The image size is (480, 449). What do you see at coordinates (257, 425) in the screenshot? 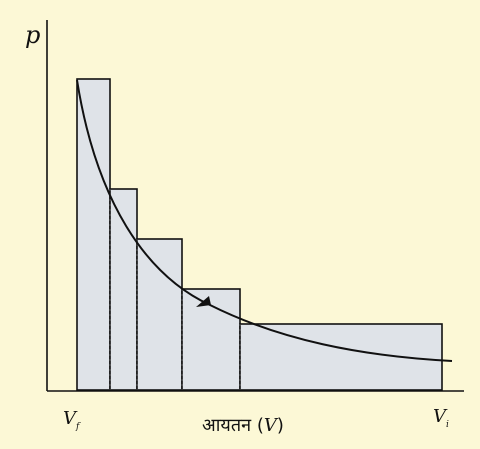
I see `x-axis-open-paren: (` at bounding box center [257, 425].